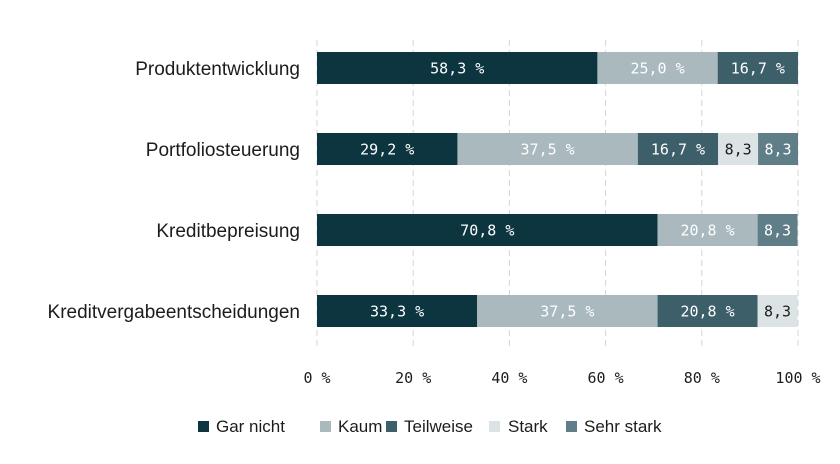 This screenshot has height=464, width=840. I want to click on data-label: 29,2 %, so click(387, 150).